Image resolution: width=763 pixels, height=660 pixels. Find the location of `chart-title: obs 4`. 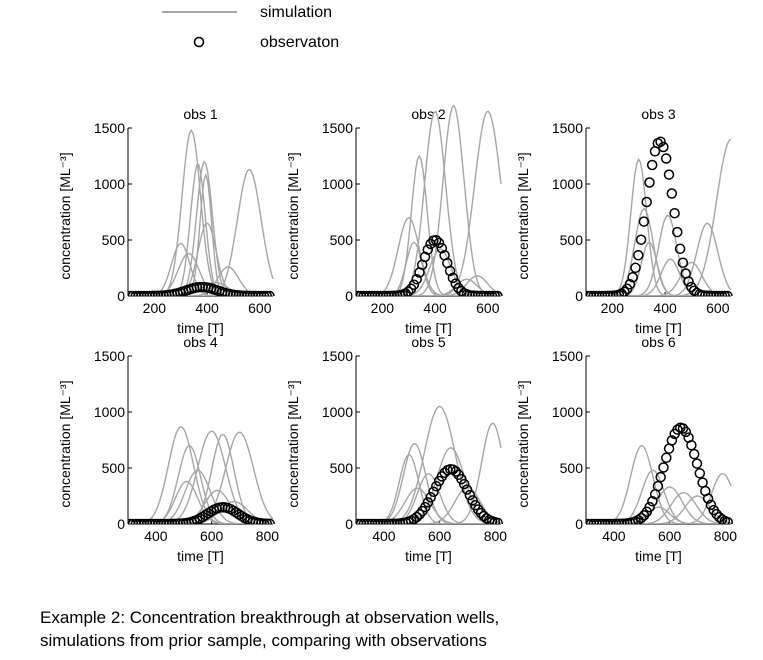

chart-title: obs 4 is located at coordinates (200, 342).